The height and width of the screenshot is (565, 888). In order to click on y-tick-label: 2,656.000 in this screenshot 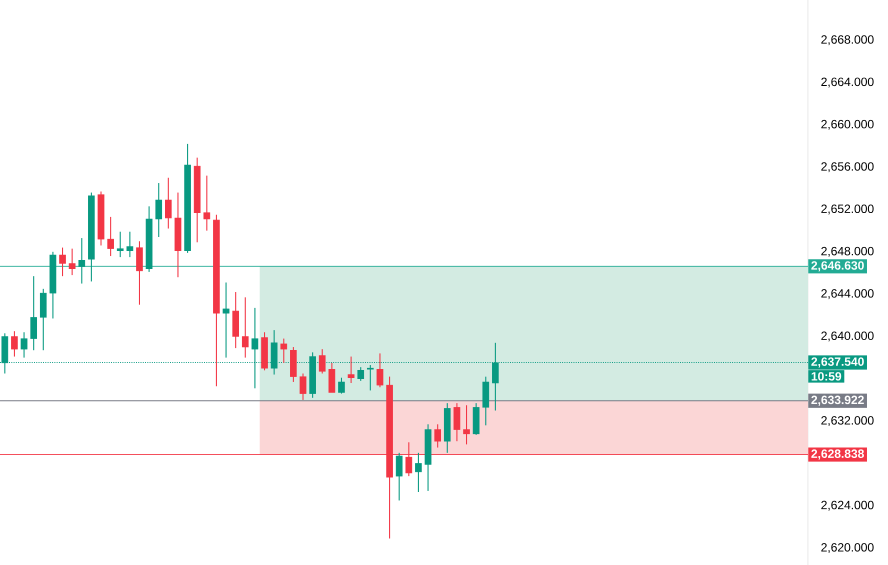, I will do `click(847, 167)`.